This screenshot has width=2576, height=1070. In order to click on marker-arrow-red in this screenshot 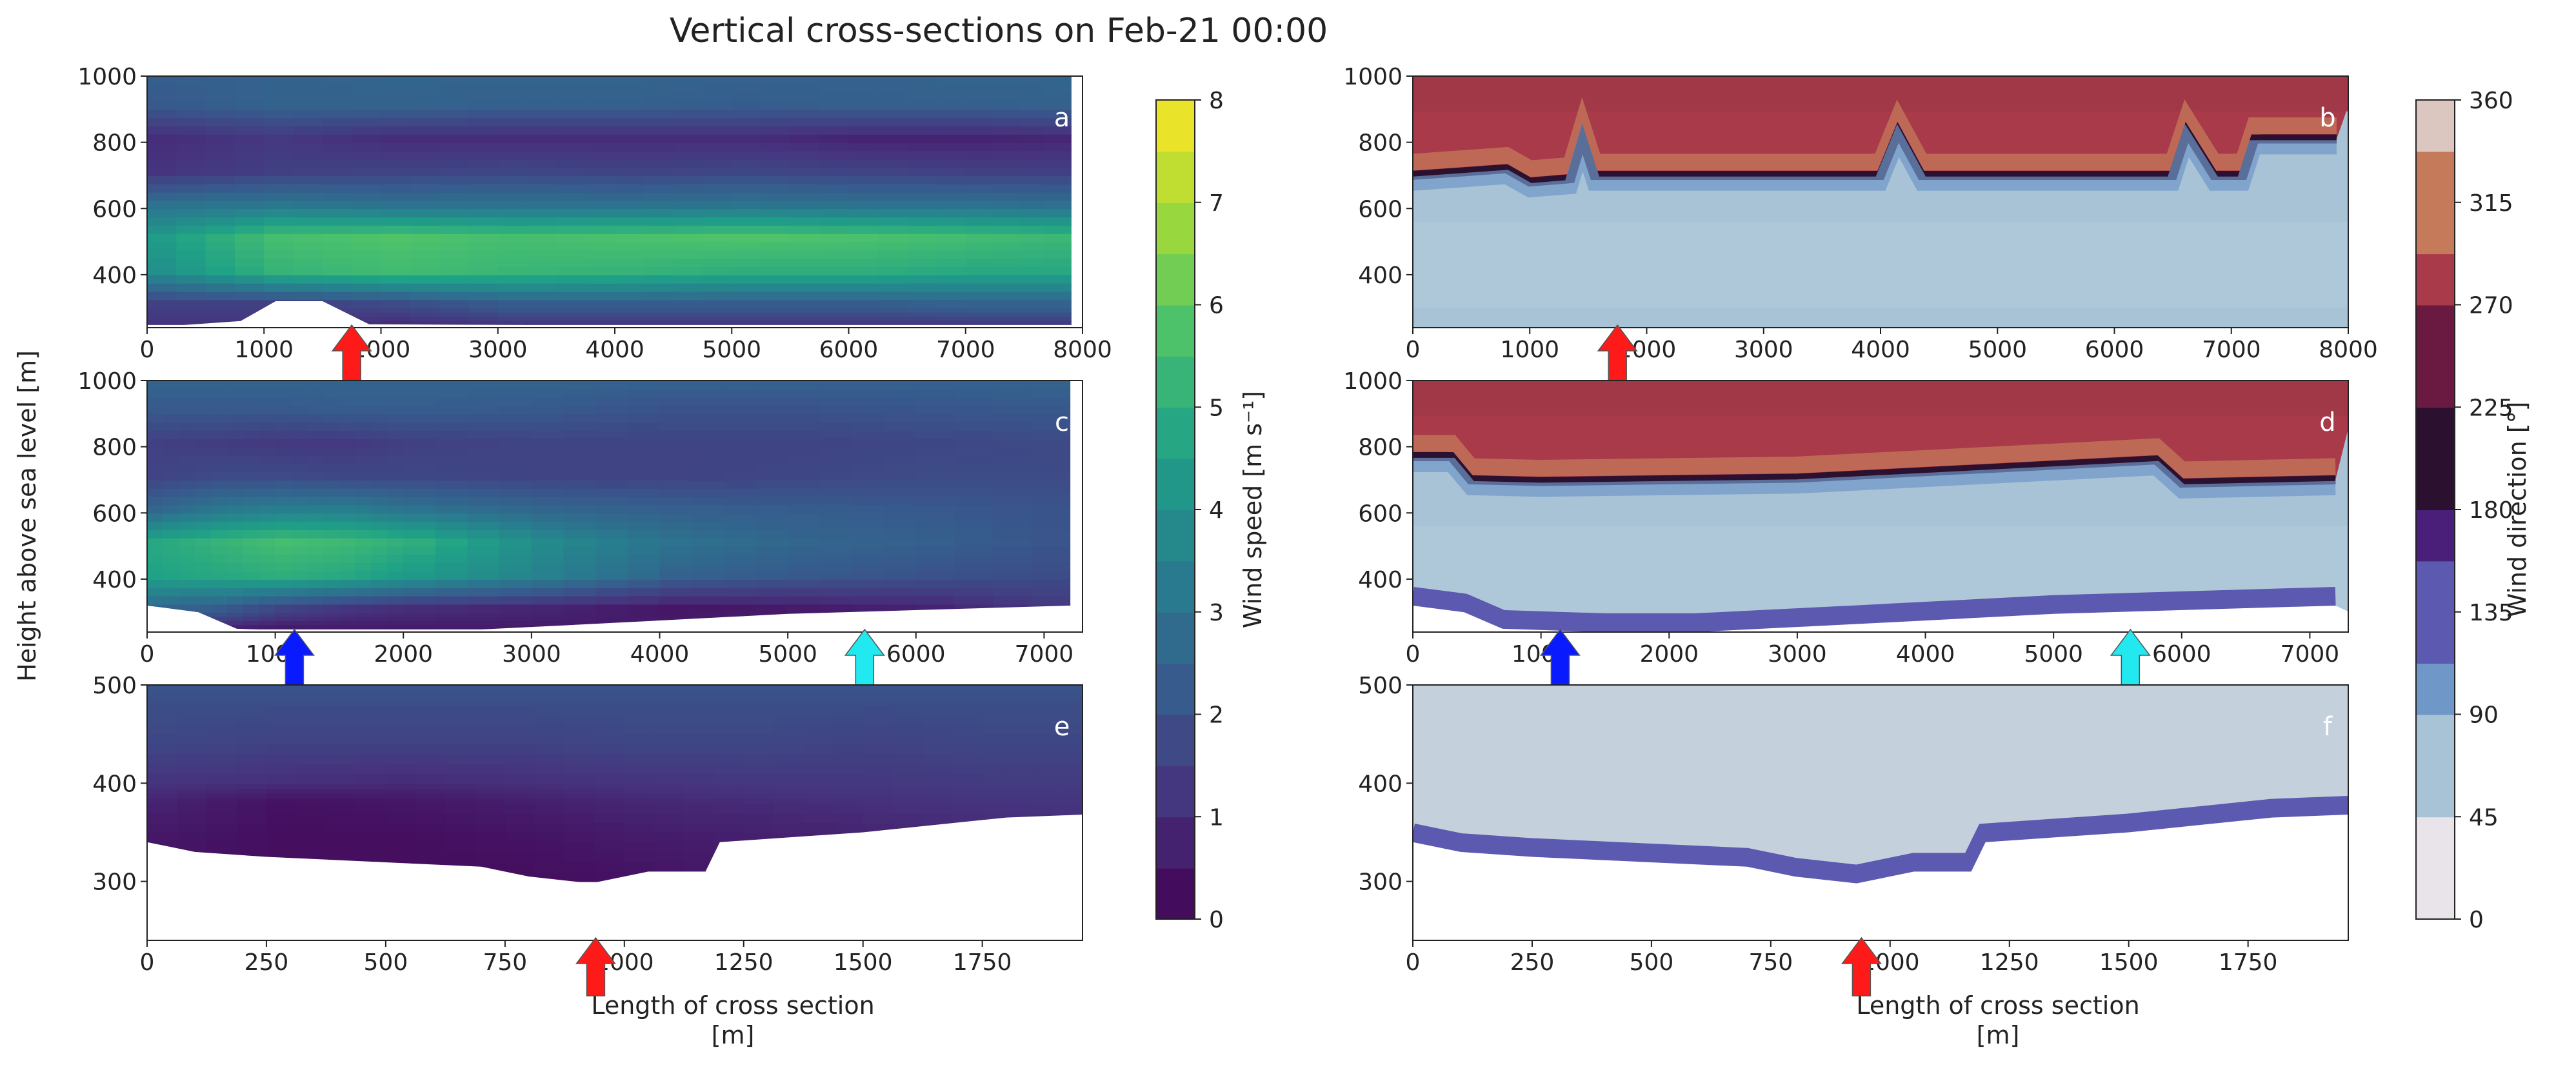, I will do `click(1617, 354)`.